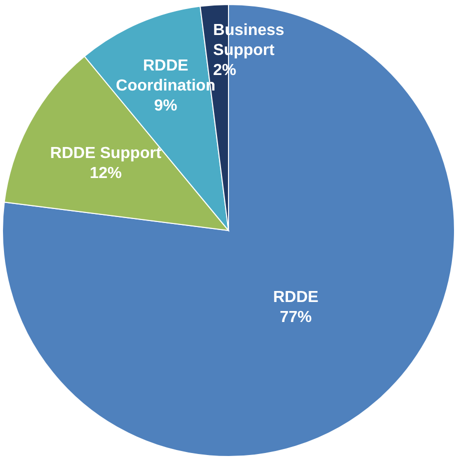 The image size is (457, 461). Describe the element at coordinates (166, 105) in the screenshot. I see `data-label: 9%` at that location.